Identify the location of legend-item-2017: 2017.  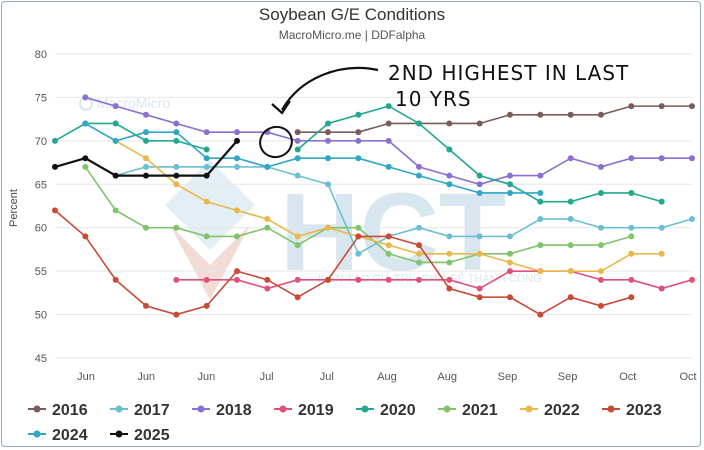
(140, 410).